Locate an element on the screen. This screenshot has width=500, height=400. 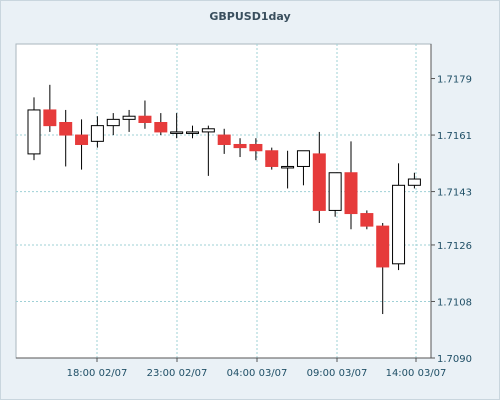
y-tick-label: 1.7108 is located at coordinates (454, 302).